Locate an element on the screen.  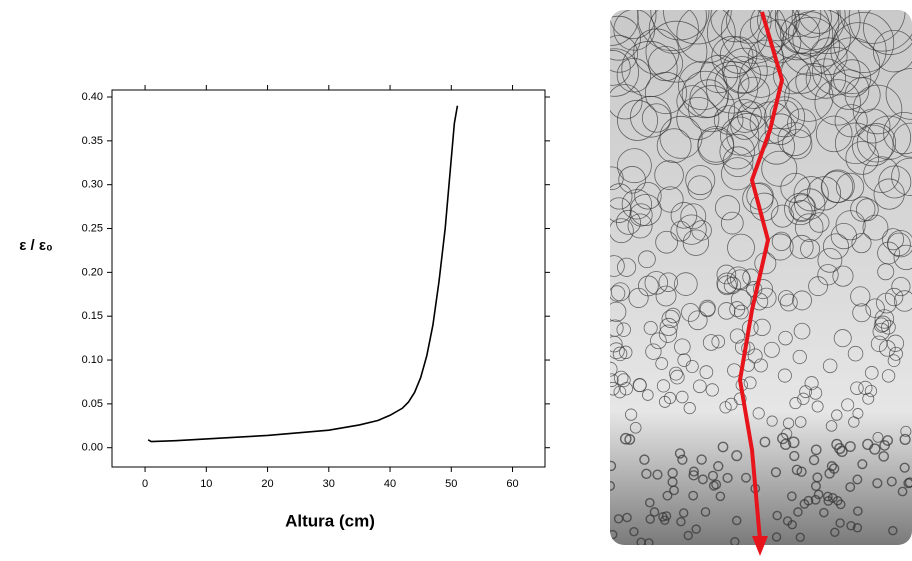
x-axis-title: Altura (cm) is located at coordinates (330, 520).